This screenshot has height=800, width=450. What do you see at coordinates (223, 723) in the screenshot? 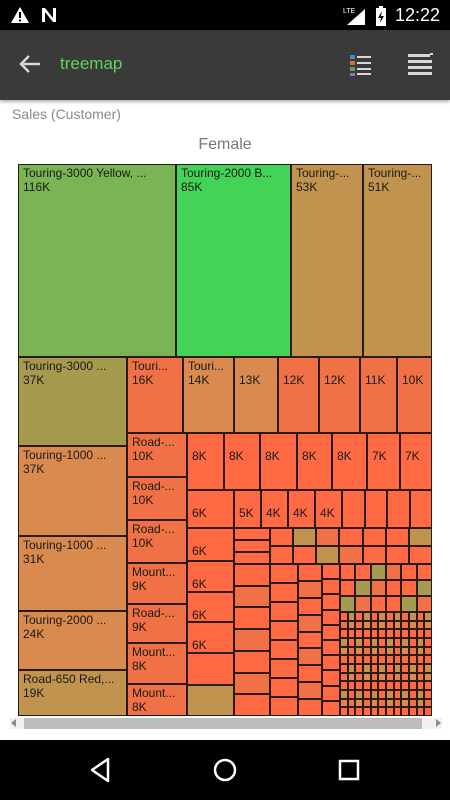
I see `scrollbar-thumb` at bounding box center [223, 723].